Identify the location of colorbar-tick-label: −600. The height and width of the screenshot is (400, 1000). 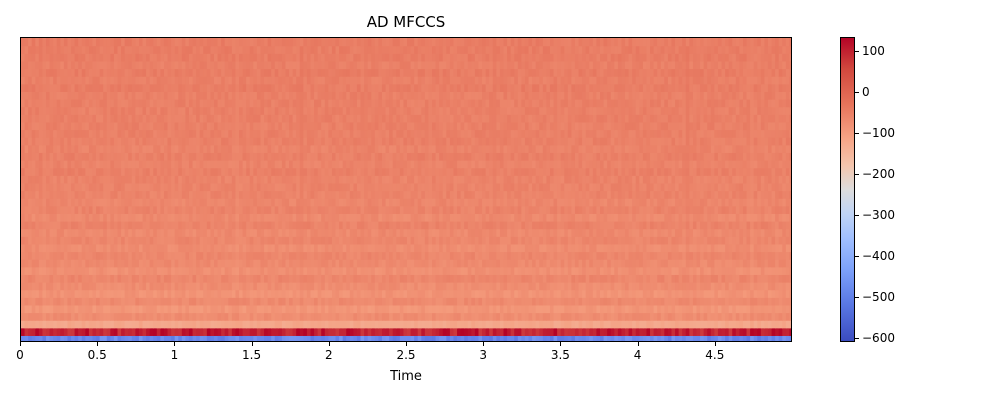
(878, 337).